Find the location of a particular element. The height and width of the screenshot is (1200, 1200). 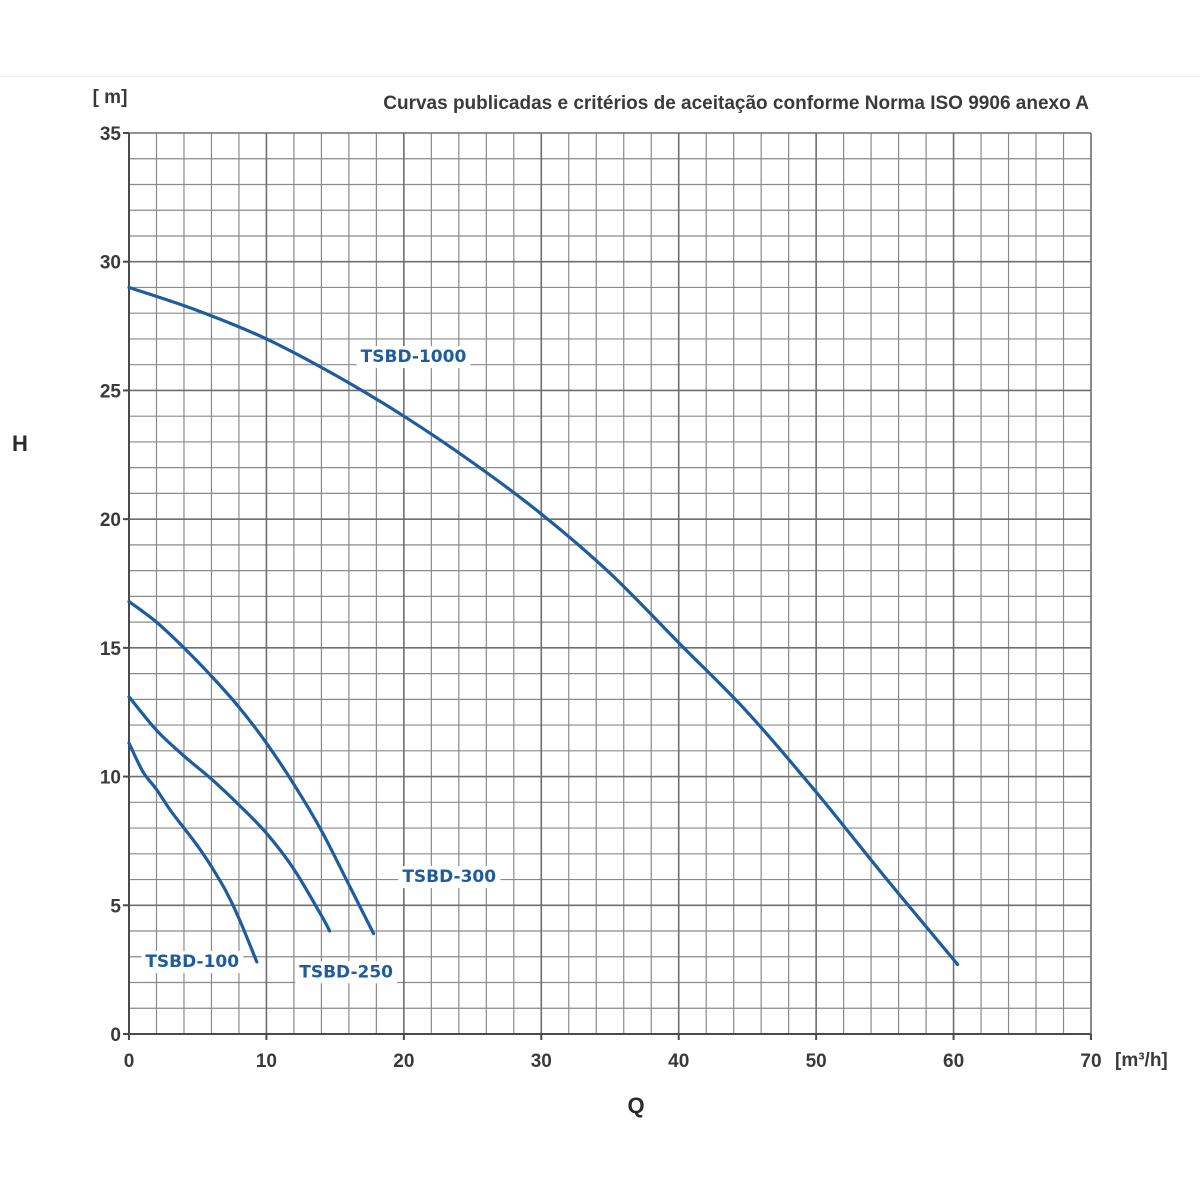

y-tick-label: 25 is located at coordinates (111, 391).